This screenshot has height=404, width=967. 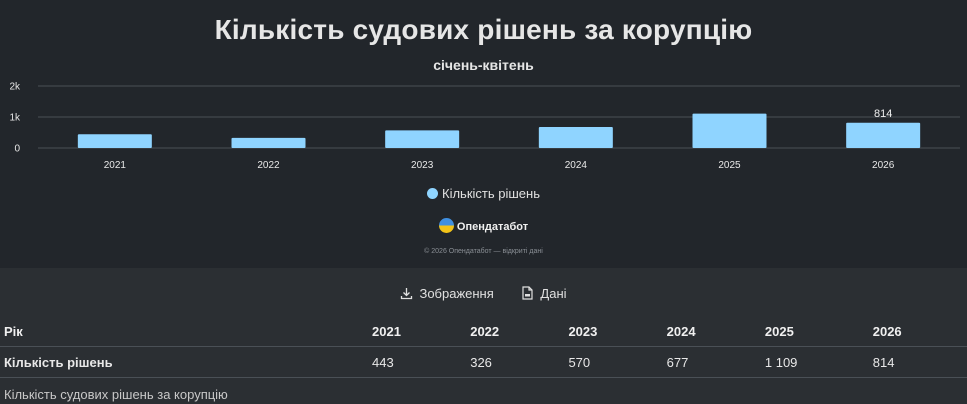 I want to click on legend: Кількість рішень, so click(x=483, y=193).